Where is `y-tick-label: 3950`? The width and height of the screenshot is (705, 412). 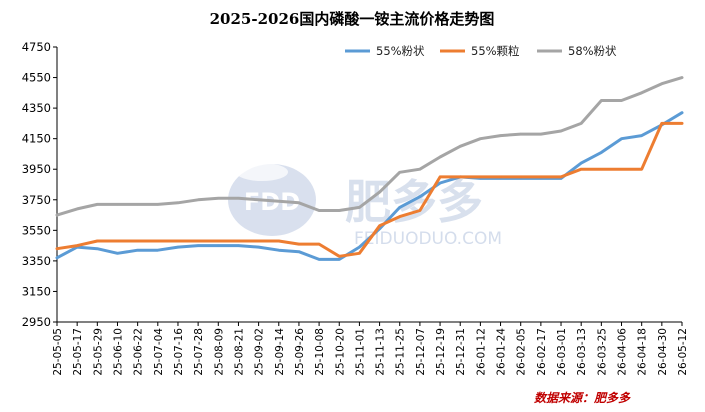
y-tick-label: 3950 is located at coordinates (36, 169).